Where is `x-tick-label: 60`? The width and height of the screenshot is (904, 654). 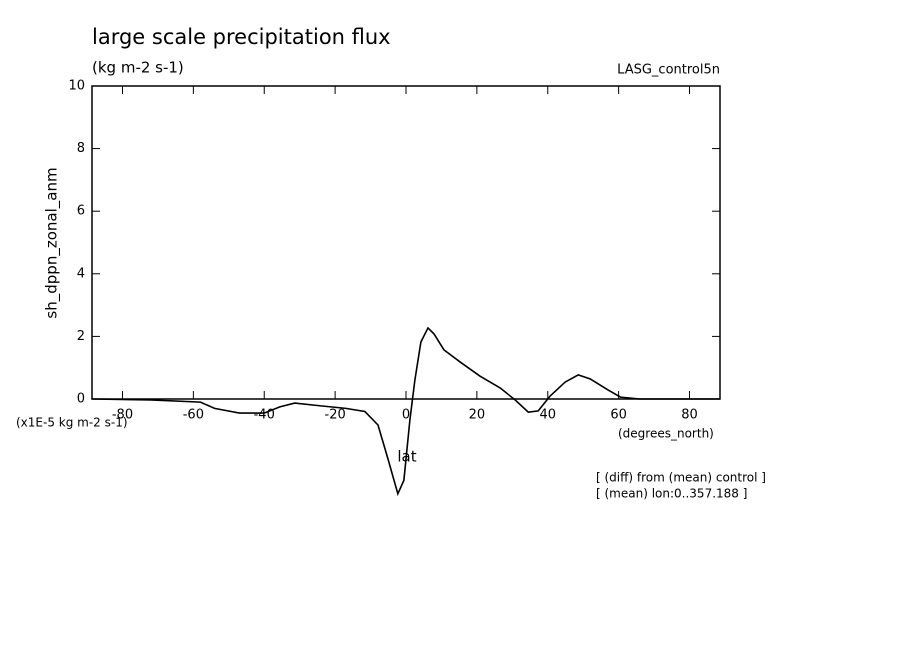
x-tick-label: 60 is located at coordinates (618, 415).